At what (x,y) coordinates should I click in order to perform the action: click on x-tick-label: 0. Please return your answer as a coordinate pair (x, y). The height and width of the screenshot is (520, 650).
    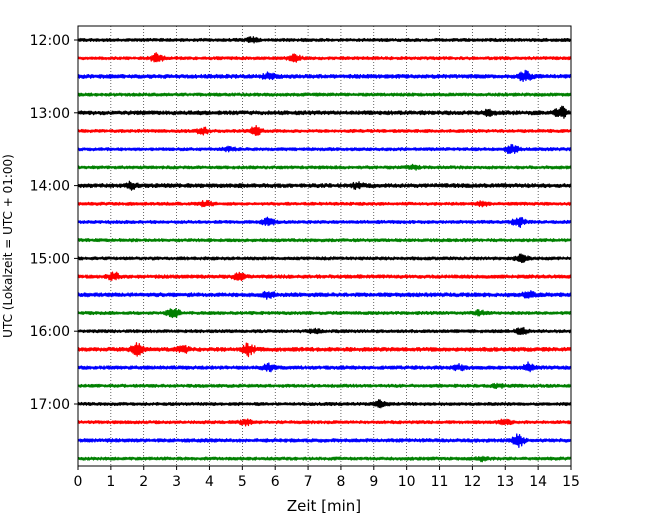
    Looking at the image, I should click on (78, 482).